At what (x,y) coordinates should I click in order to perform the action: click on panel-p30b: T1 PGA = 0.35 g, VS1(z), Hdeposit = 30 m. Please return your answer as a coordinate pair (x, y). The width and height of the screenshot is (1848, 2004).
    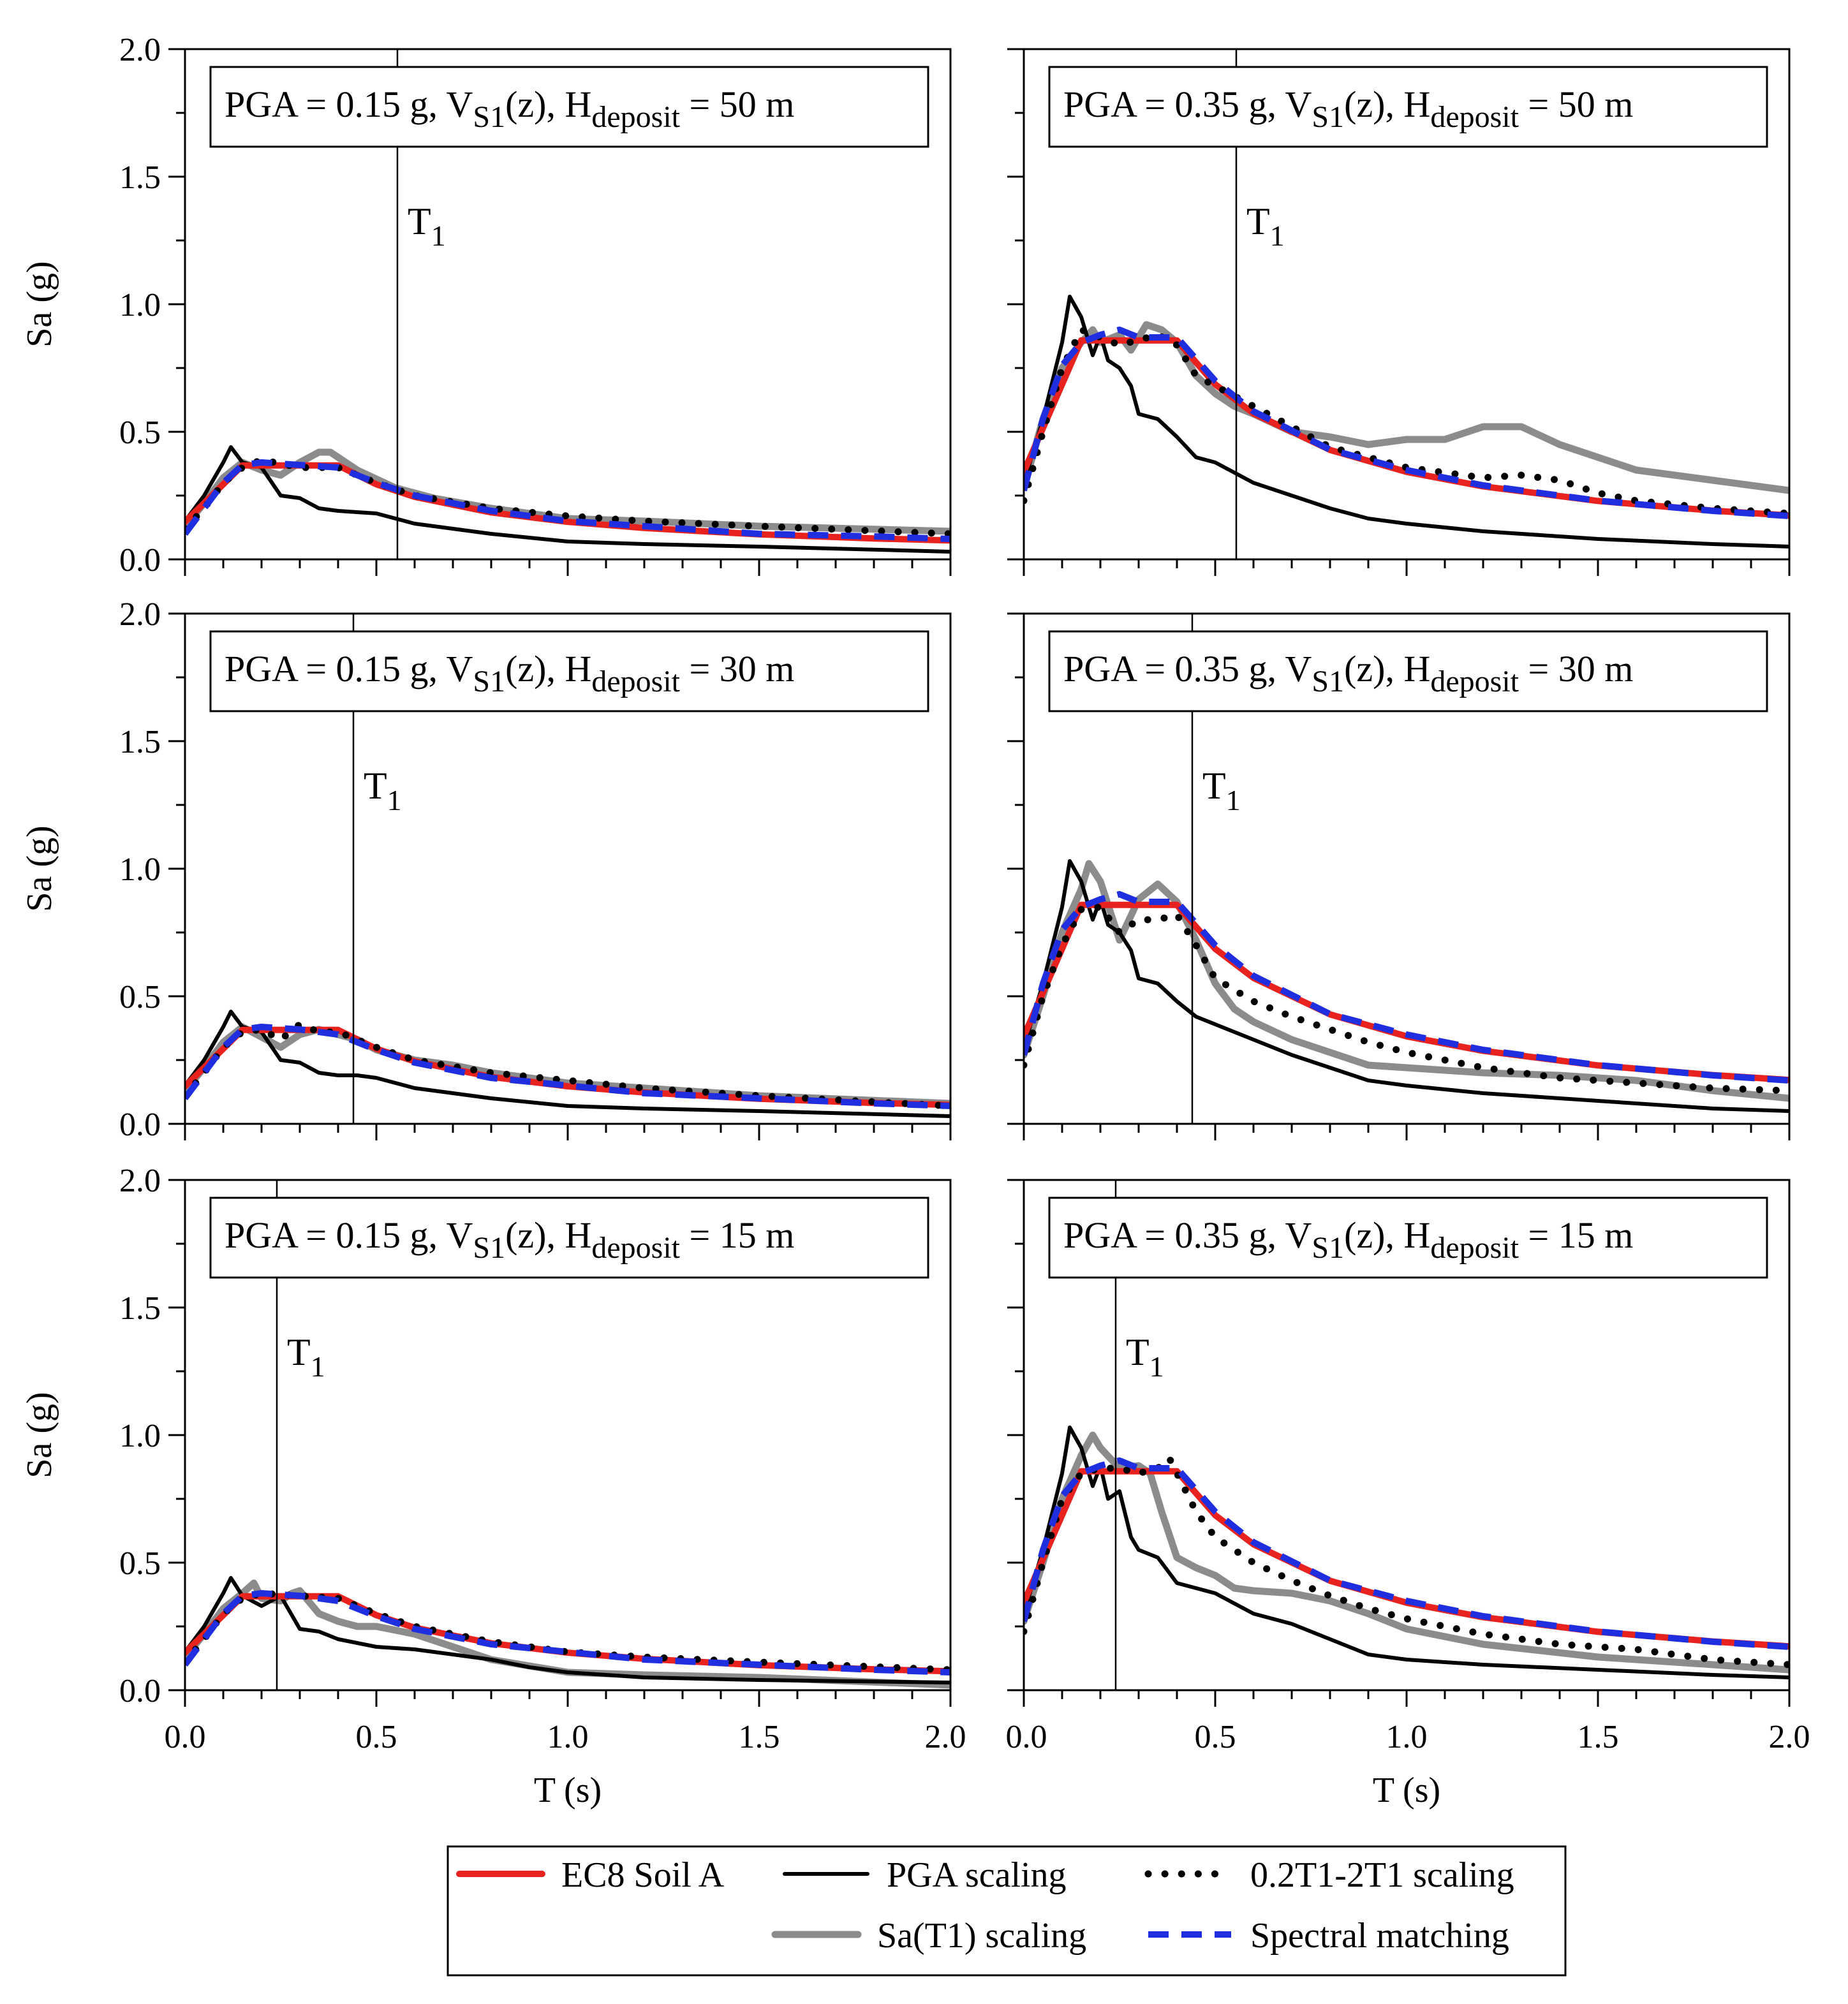
    Looking at the image, I should click on (1399, 876).